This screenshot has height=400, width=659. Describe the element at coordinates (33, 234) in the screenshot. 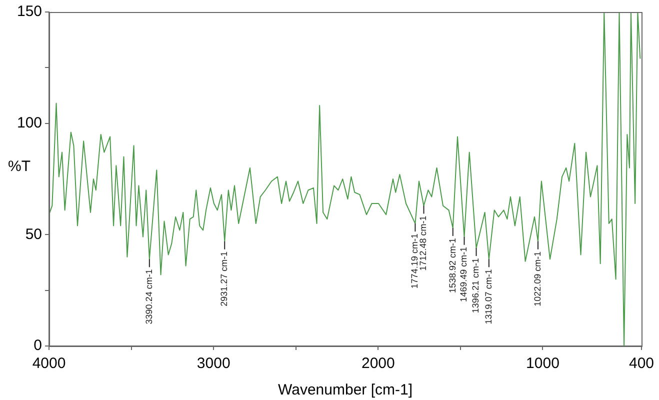

I see `y-tick-label: 50` at that location.